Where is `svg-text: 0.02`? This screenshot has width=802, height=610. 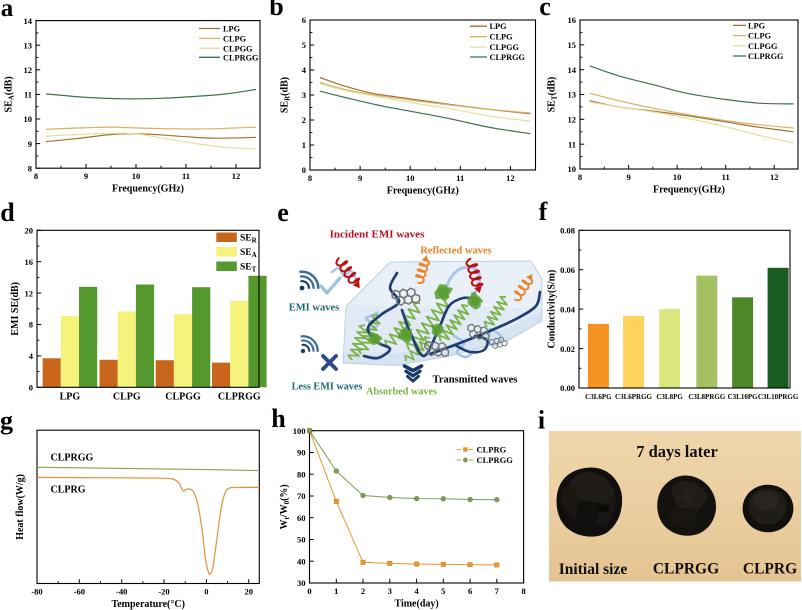 svg-text: 0.02 is located at coordinates (567, 349).